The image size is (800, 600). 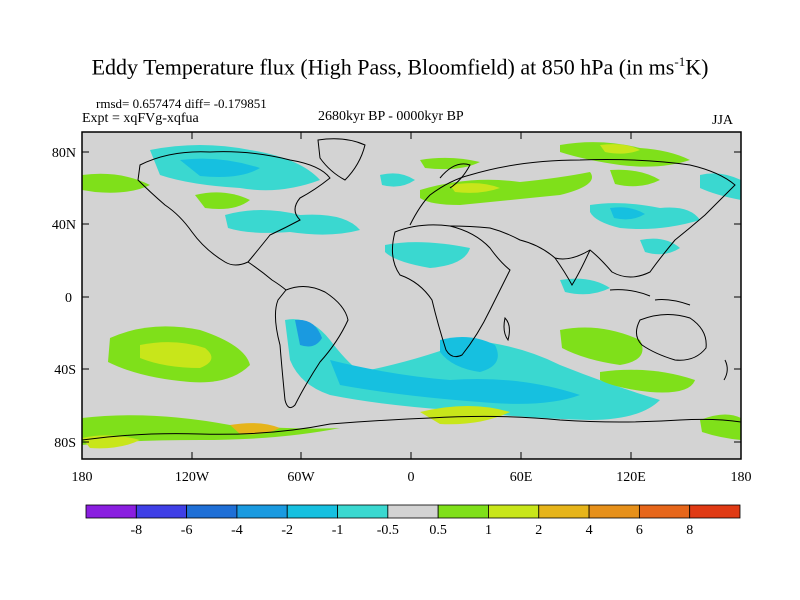 What do you see at coordinates (301, 477) in the screenshot?
I see `lon-tick-label: 60W` at bounding box center [301, 477].